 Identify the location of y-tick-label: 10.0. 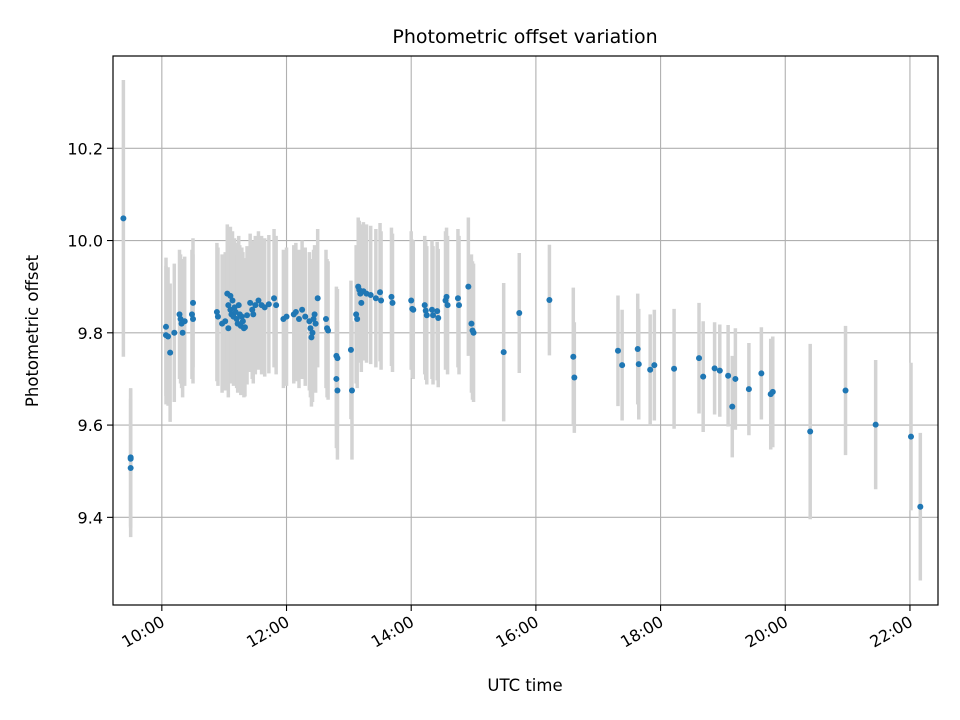
(85, 241).